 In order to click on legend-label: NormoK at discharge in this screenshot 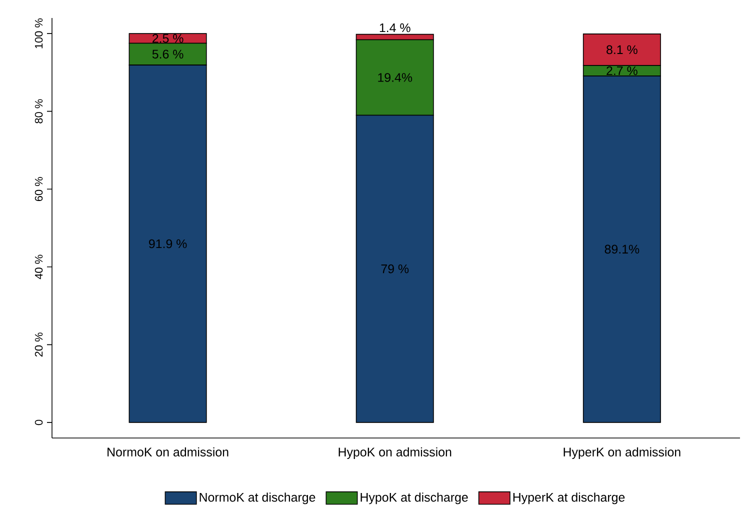, I will do `click(258, 498)`.